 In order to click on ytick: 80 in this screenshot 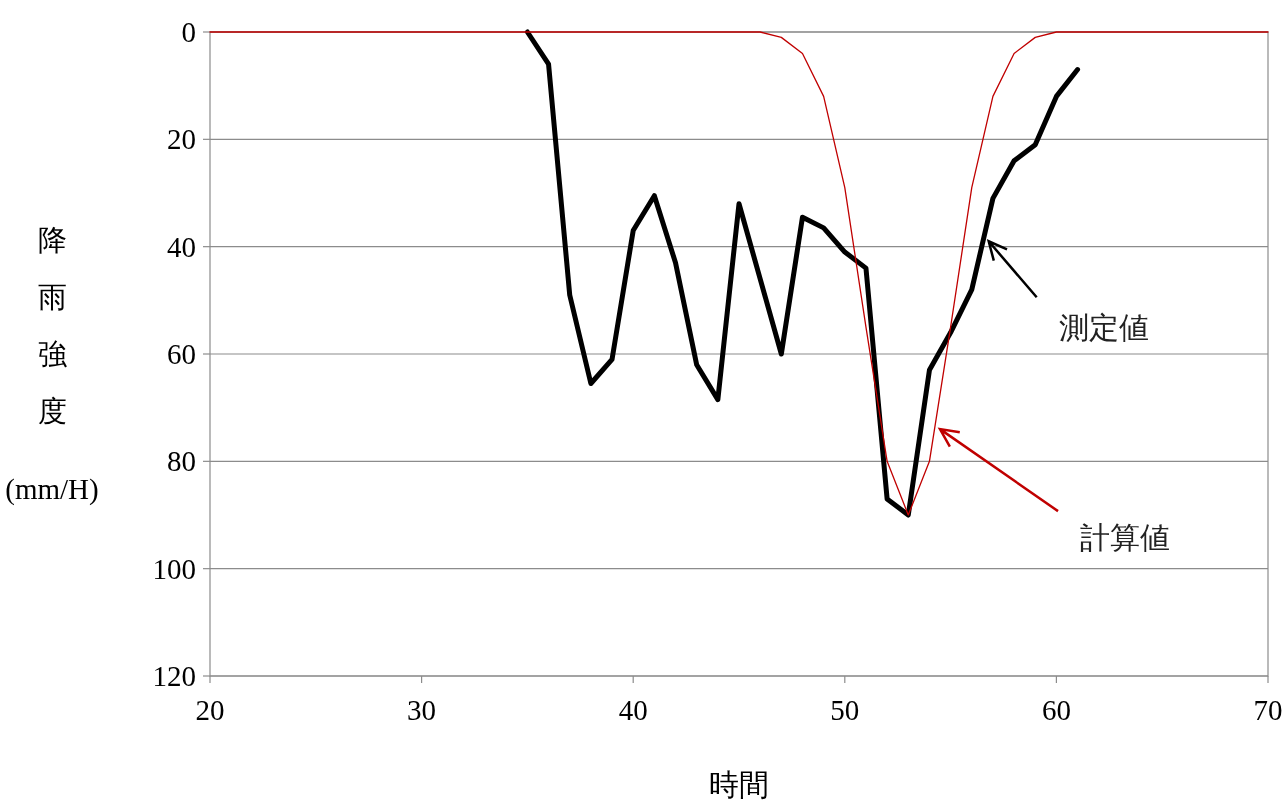, I will do `click(181, 461)`.